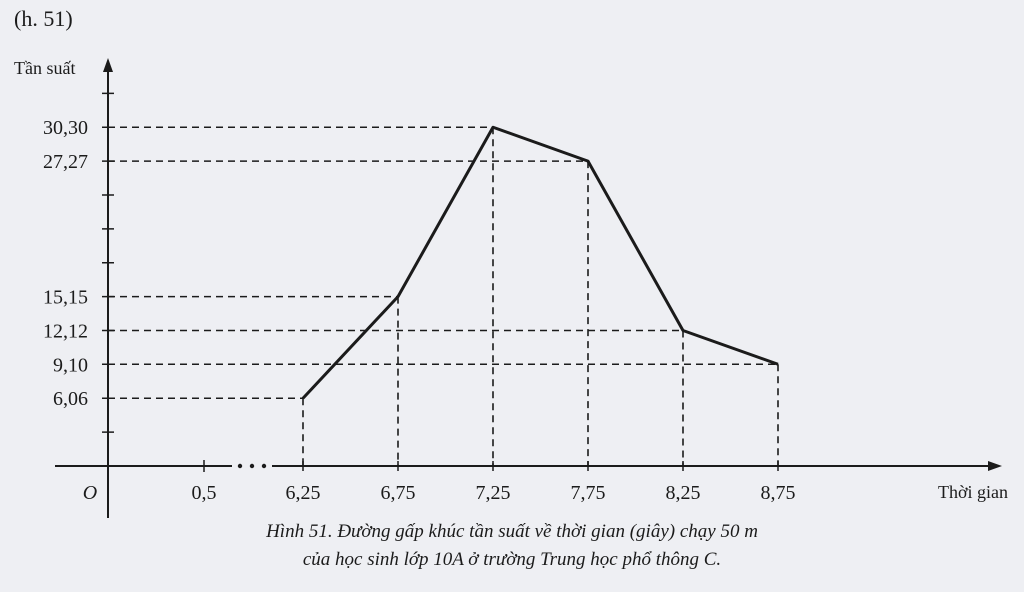 This screenshot has height=592, width=1024. Describe the element at coordinates (65, 331) in the screenshot. I see `y-tick-label: 12,12` at that location.